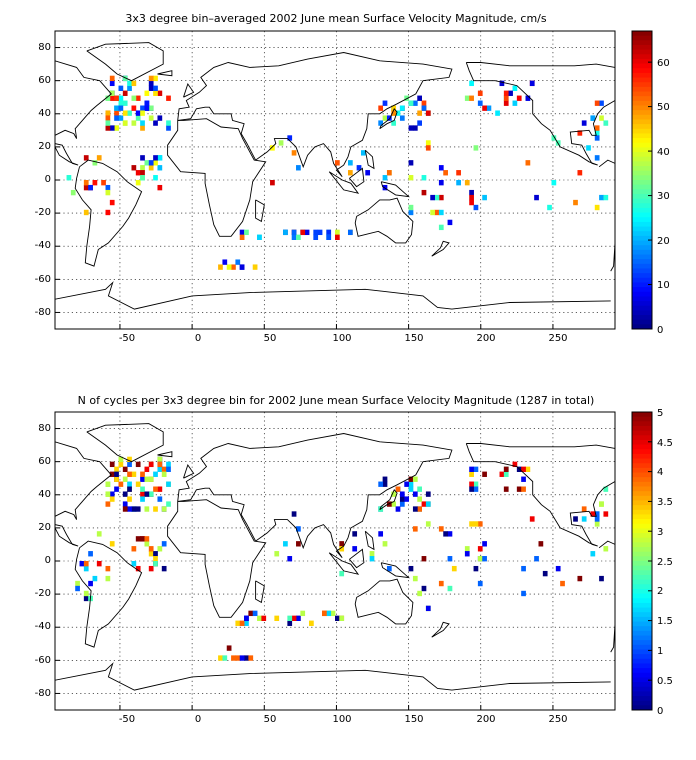 The width and height of the screenshot is (696, 760). What do you see at coordinates (43, 180) in the screenshot?
I see `y-tick-labels: 80 60 40 20 0 -20 -40 -60 -80` at bounding box center [43, 180].